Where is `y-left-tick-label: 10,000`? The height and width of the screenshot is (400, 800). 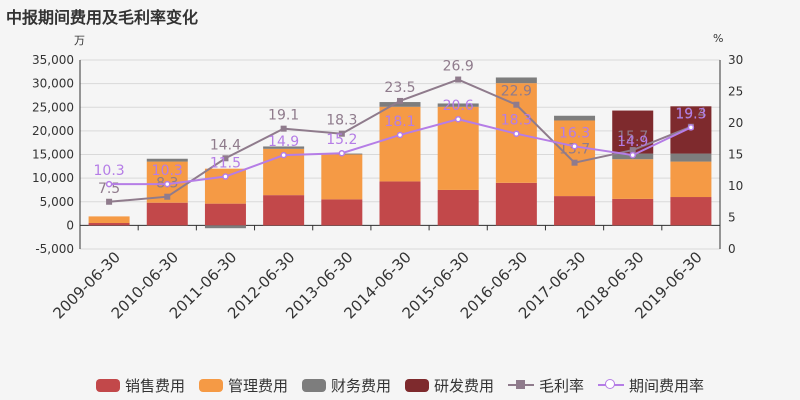 y-left-tick-label: 10,000 is located at coordinates (53, 178).